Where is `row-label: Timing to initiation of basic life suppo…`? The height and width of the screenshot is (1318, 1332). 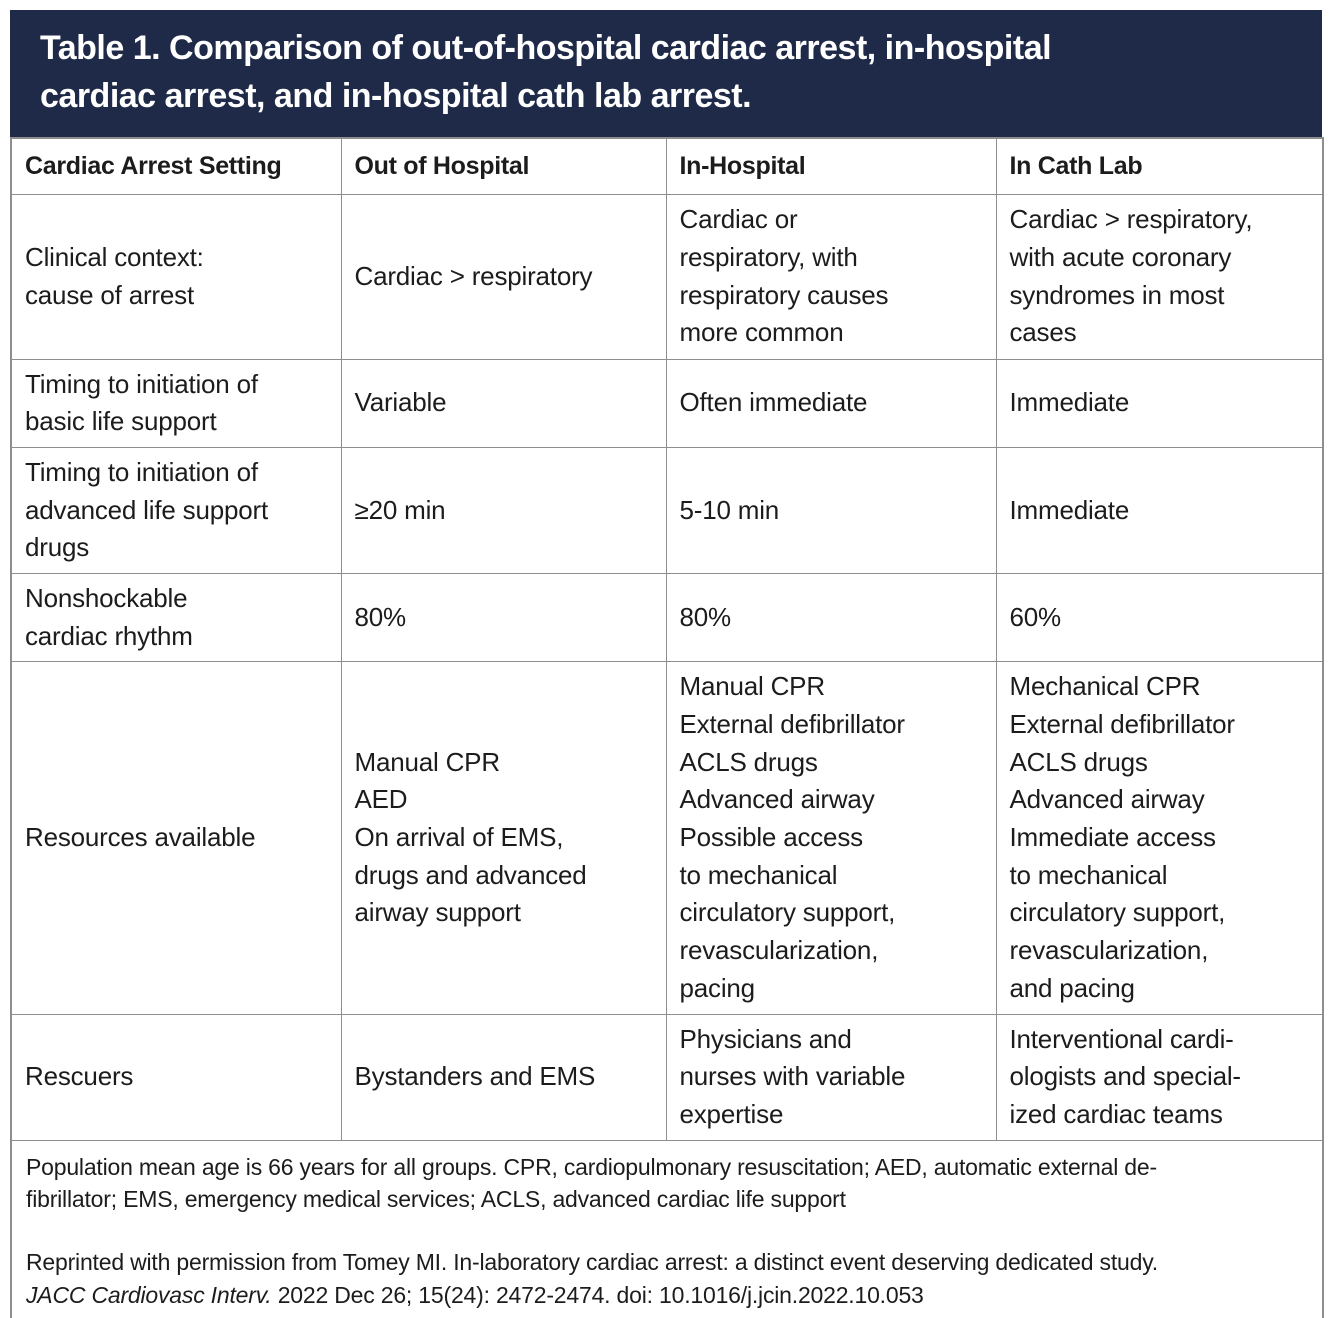 row-label: Timing to initiation of basic life suppo… is located at coordinates (176, 403).